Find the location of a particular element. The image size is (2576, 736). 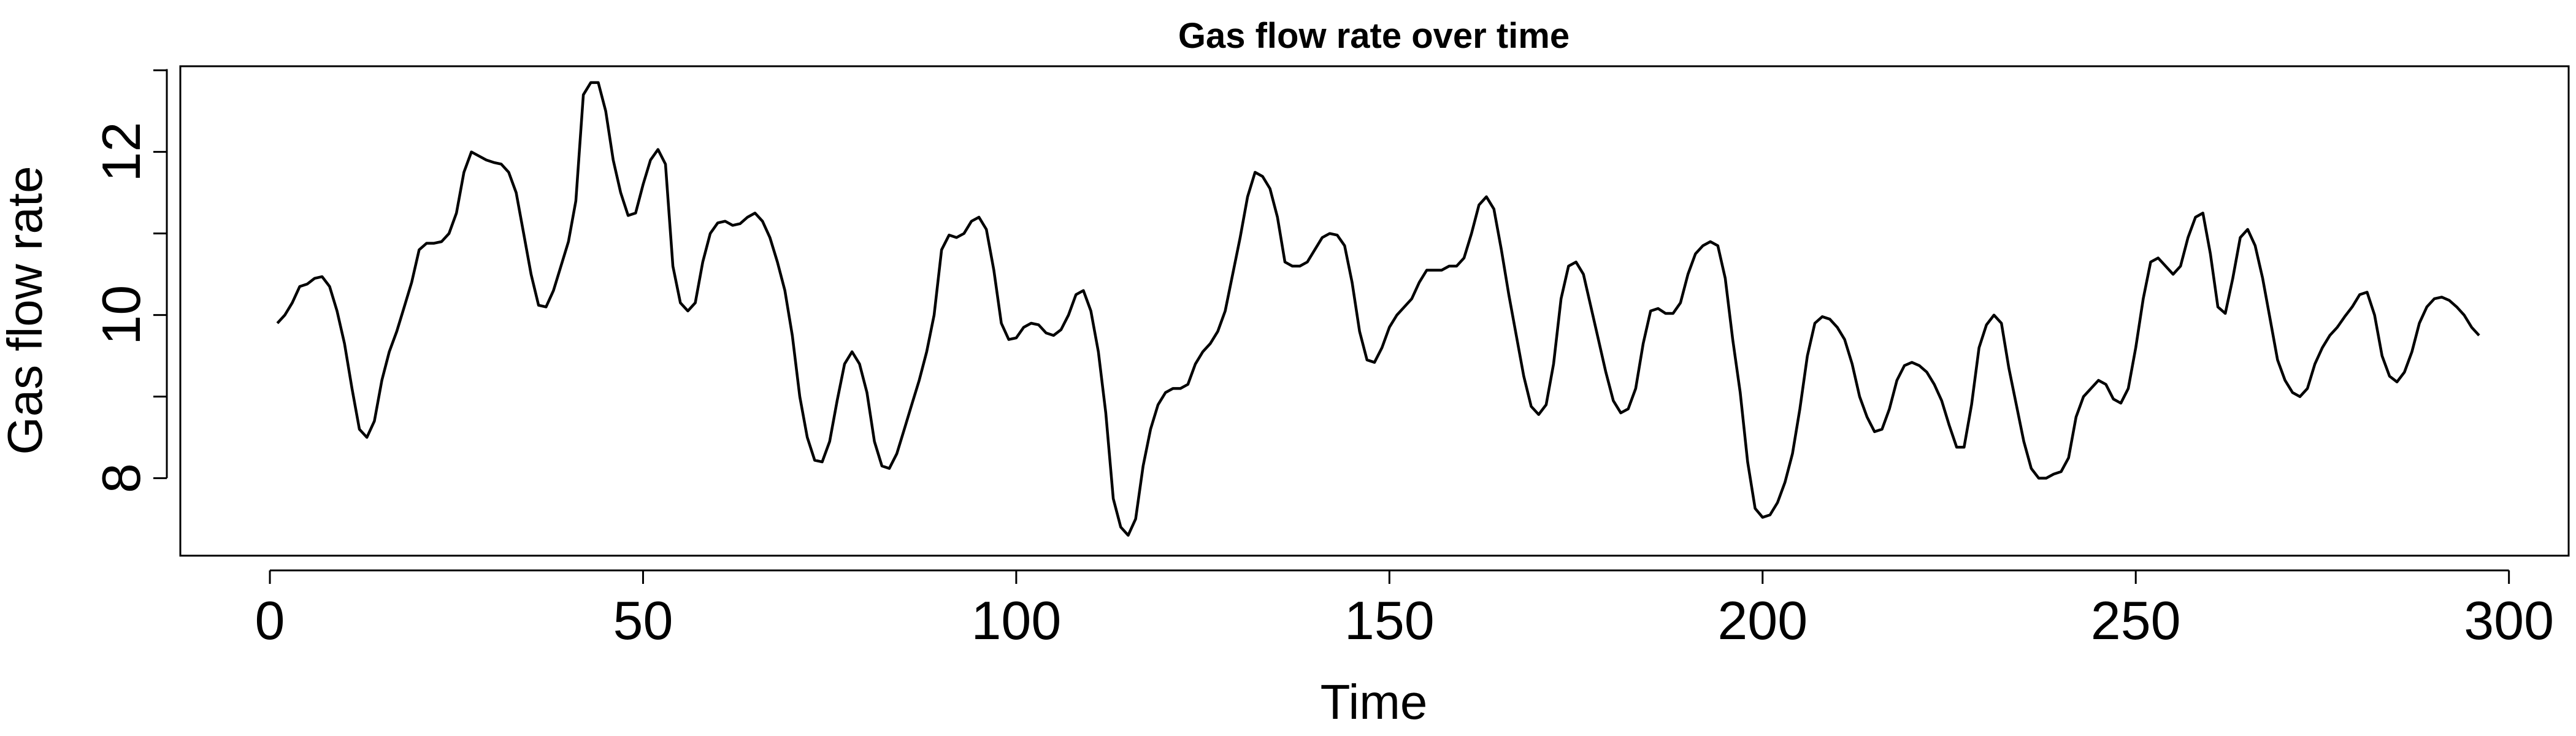

x-tick-label: 250 is located at coordinates (2136, 620).